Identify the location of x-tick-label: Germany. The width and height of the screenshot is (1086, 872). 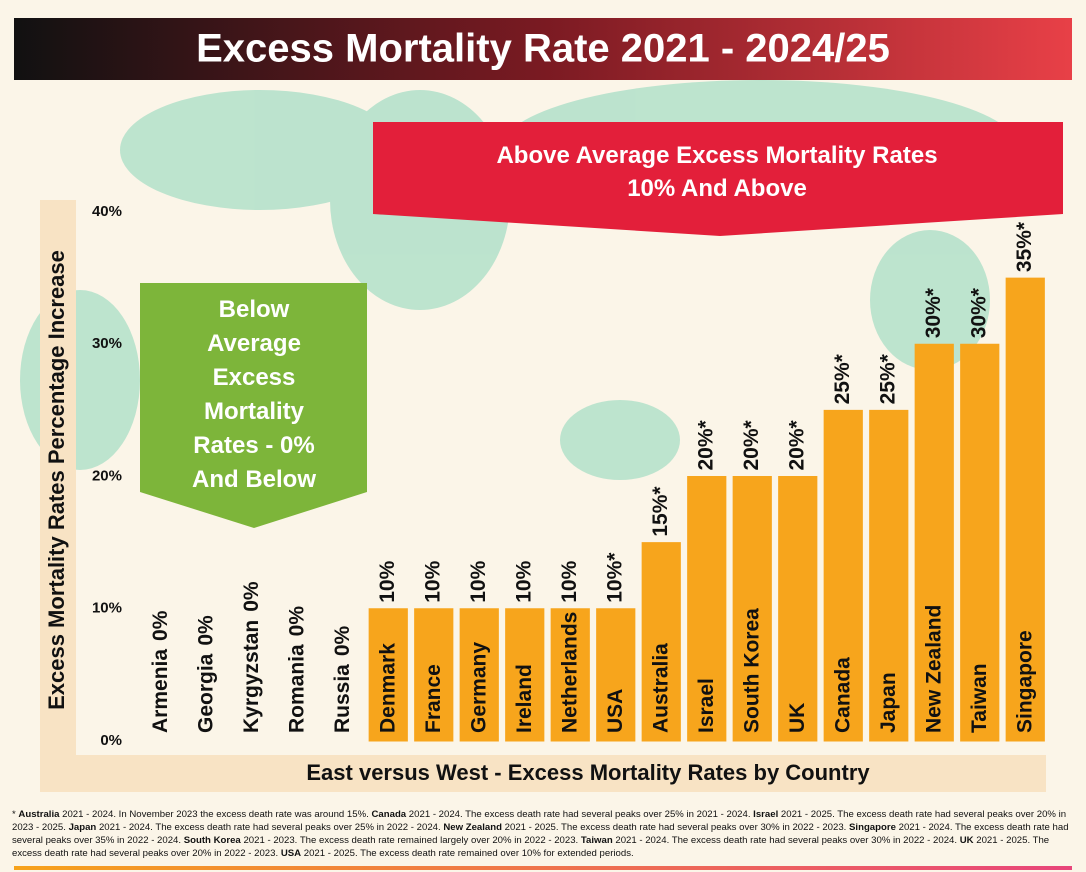
(478, 687).